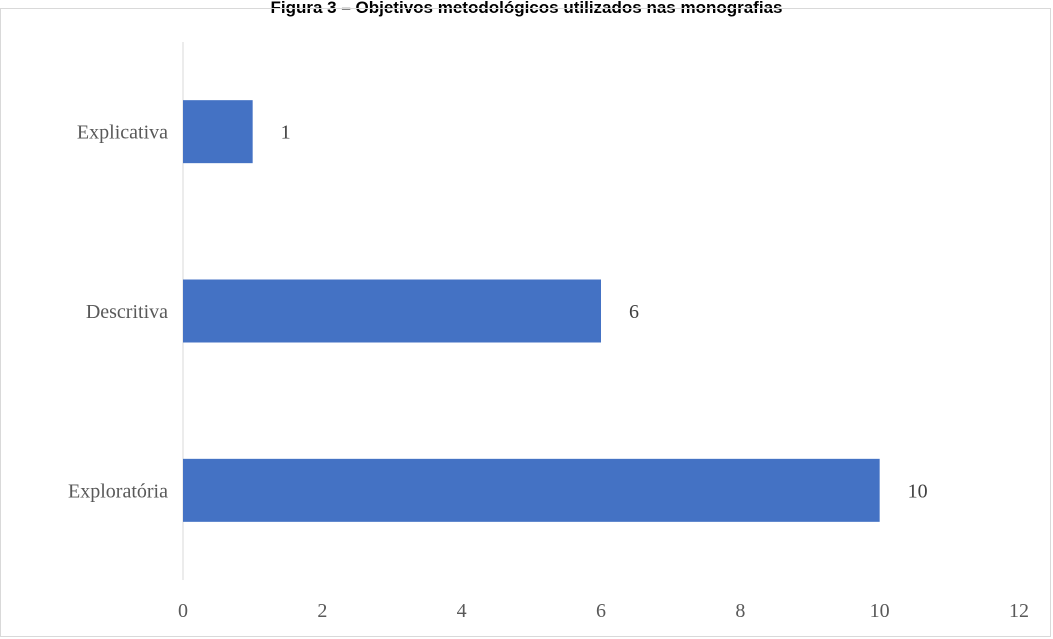 This screenshot has width=1053, height=639. What do you see at coordinates (531, 490) in the screenshot?
I see `bar-exploratória` at bounding box center [531, 490].